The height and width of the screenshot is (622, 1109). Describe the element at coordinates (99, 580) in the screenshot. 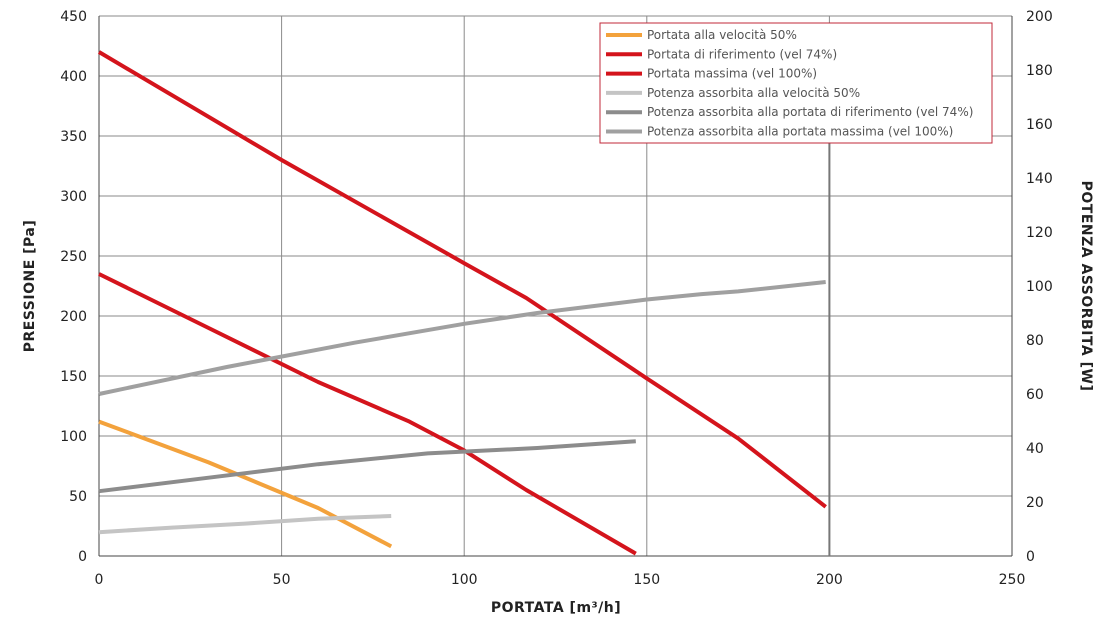

I see `x-tick-label: 0` at that location.